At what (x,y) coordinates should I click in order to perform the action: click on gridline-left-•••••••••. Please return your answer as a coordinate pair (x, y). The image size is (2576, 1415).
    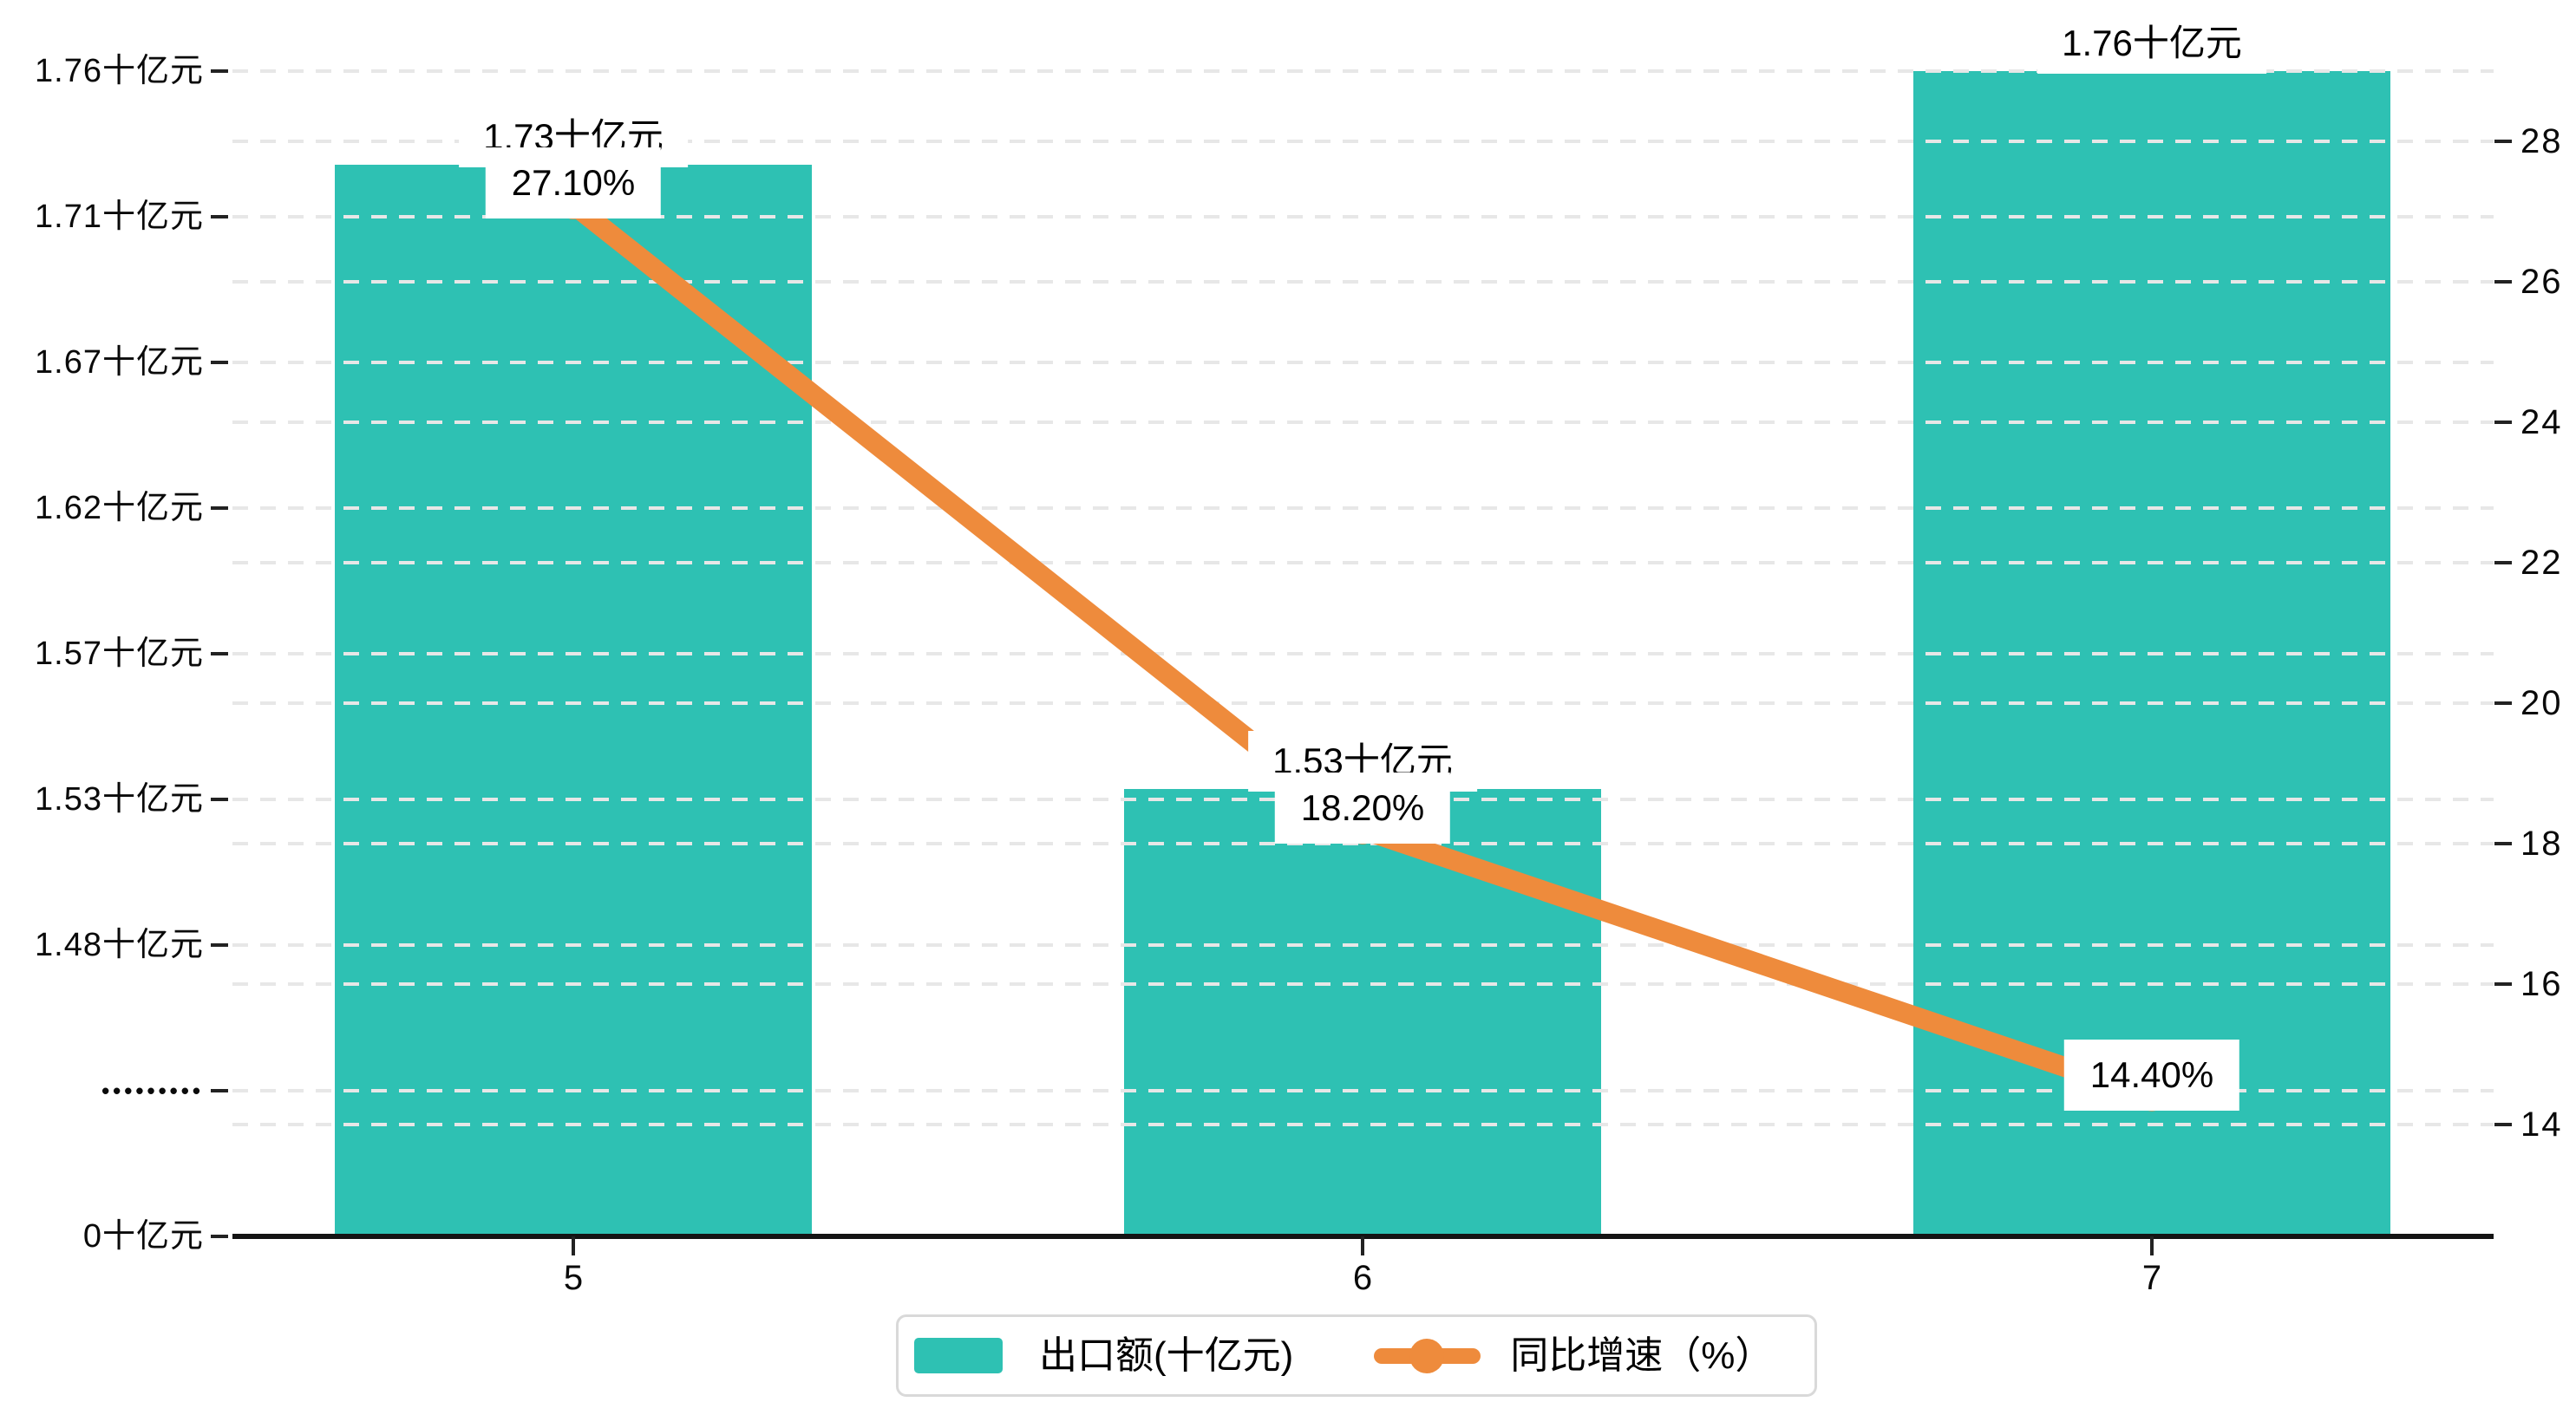
    Looking at the image, I should click on (1363, 1090).